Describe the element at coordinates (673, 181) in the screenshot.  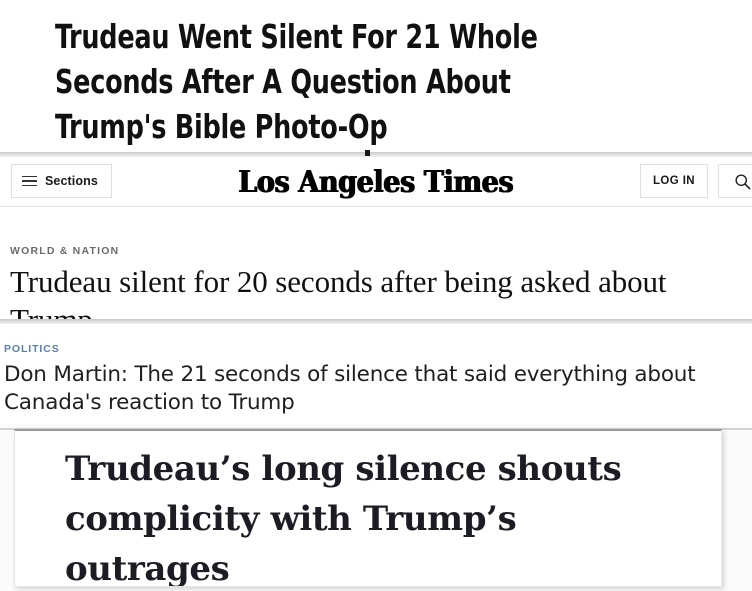
I see `login-button: LOG IN` at that location.